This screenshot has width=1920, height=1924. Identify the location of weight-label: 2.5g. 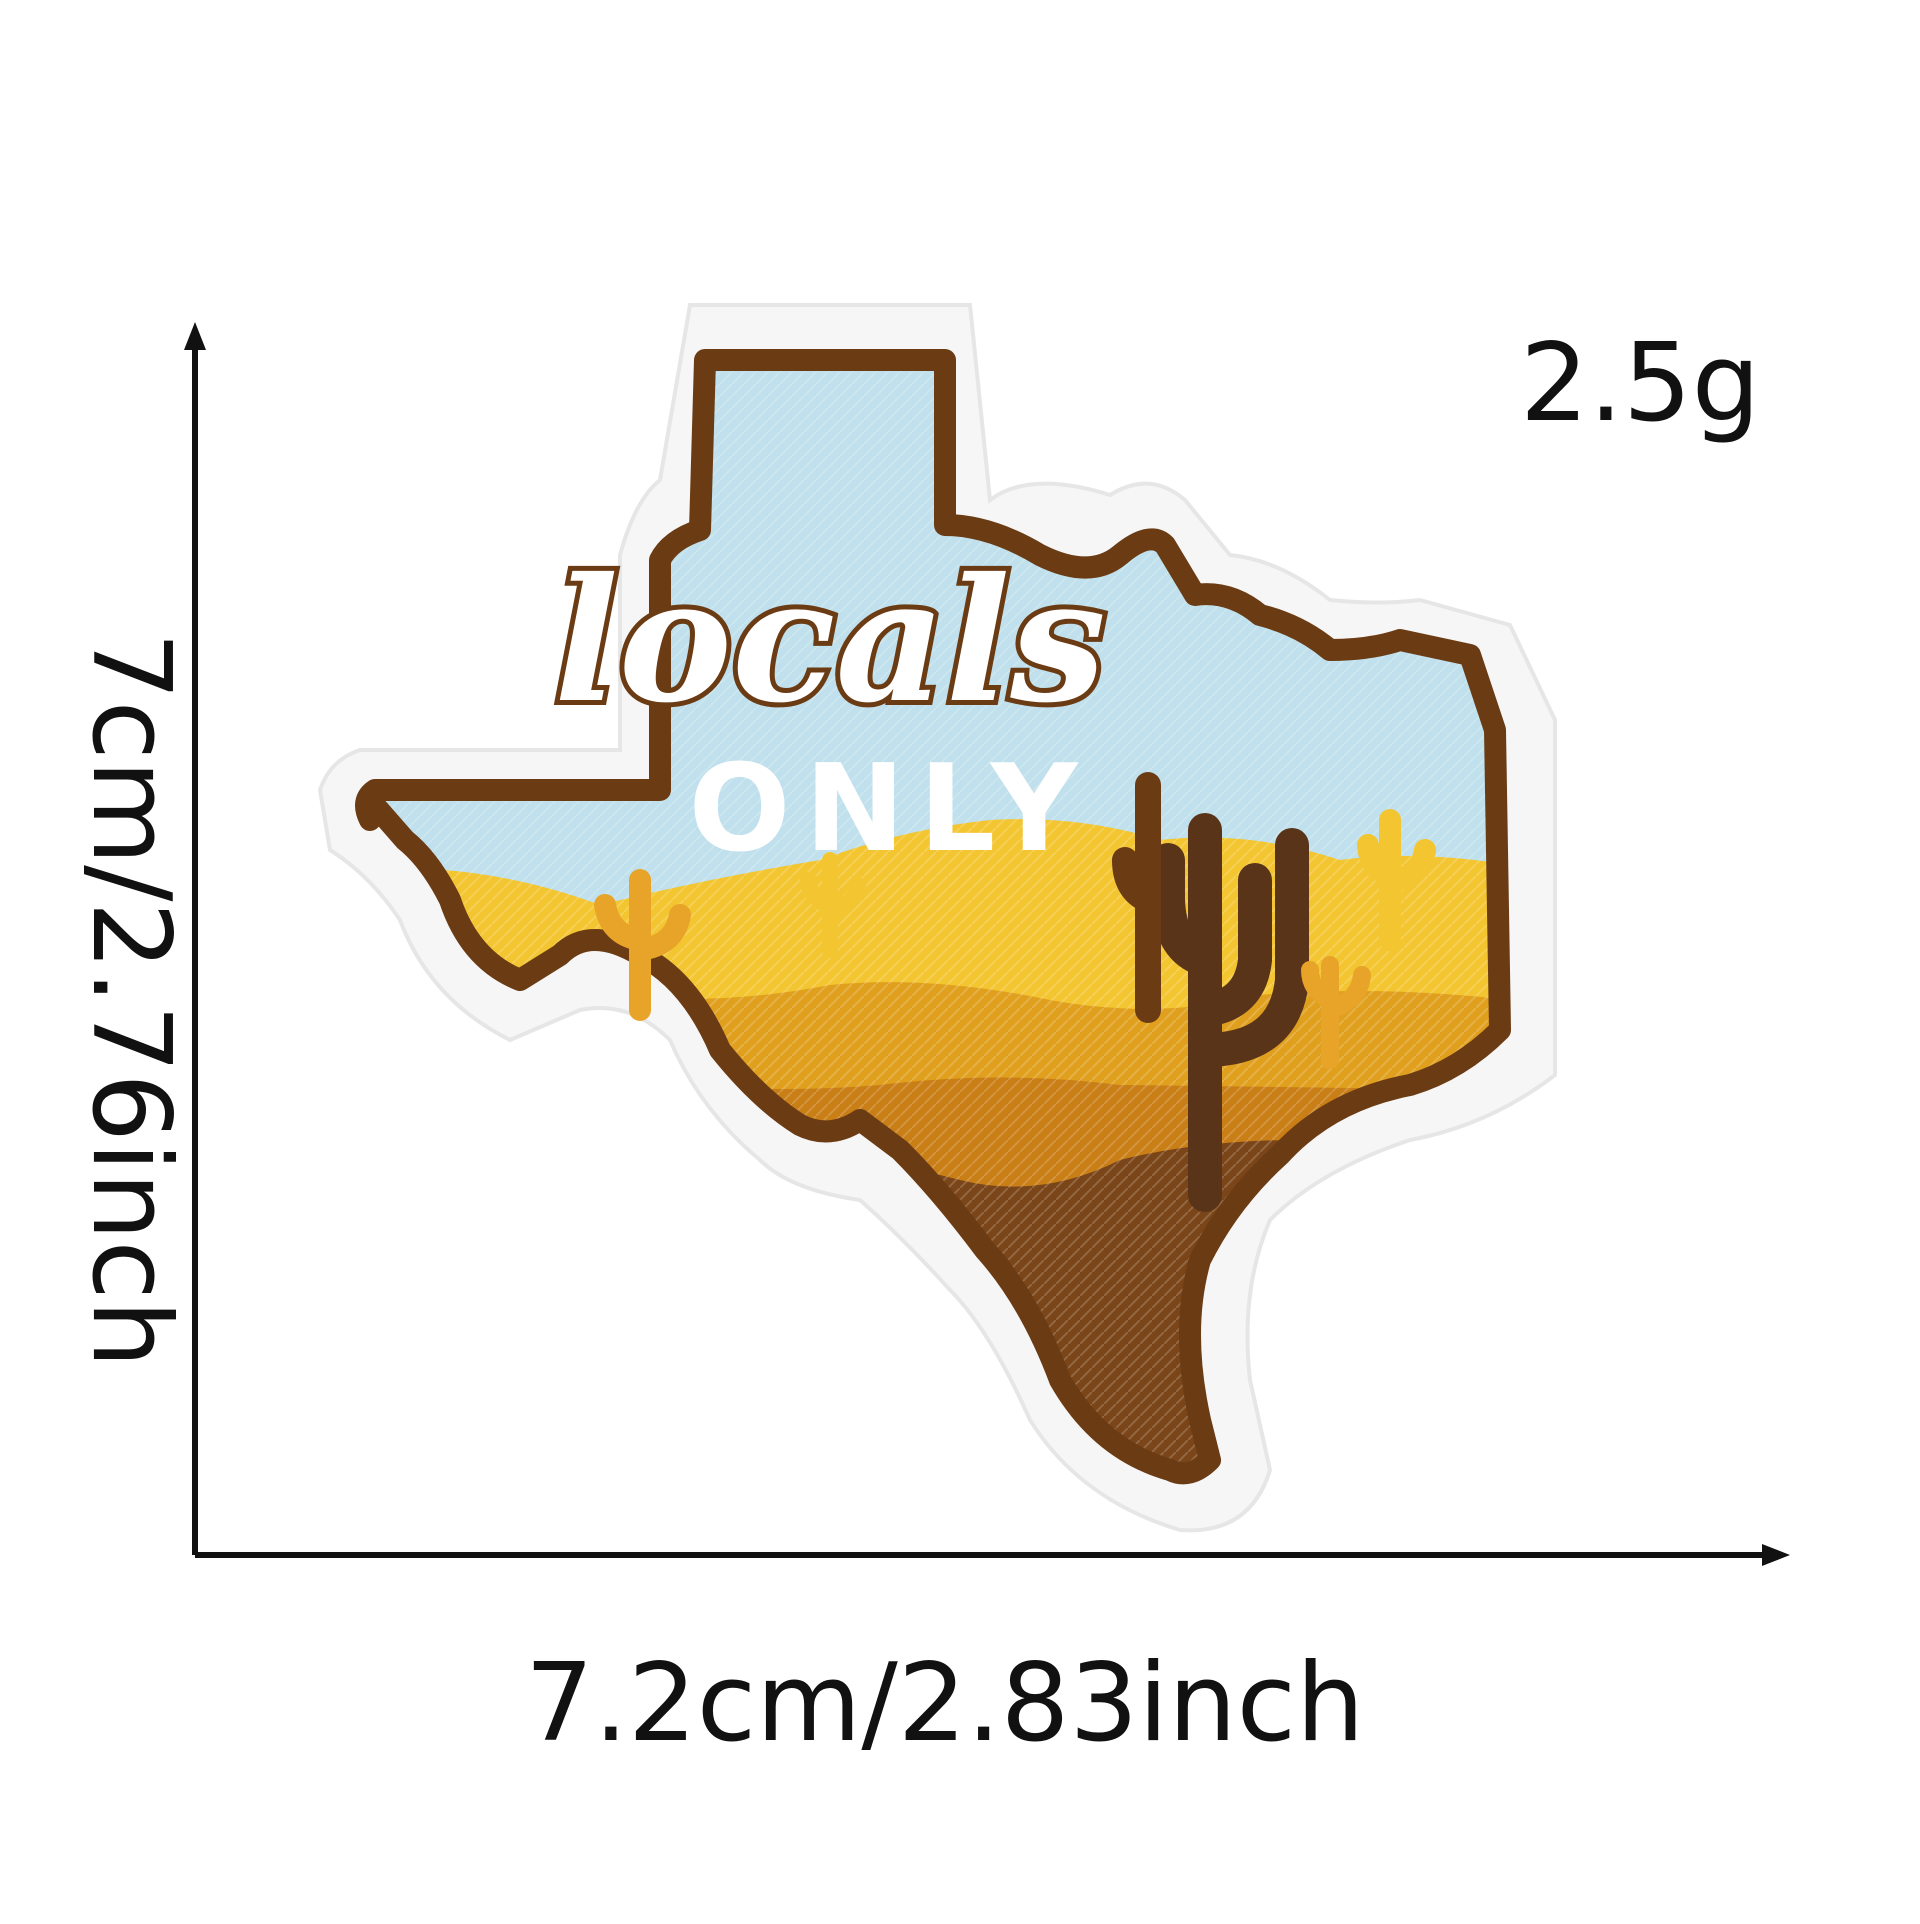
(1640, 383).